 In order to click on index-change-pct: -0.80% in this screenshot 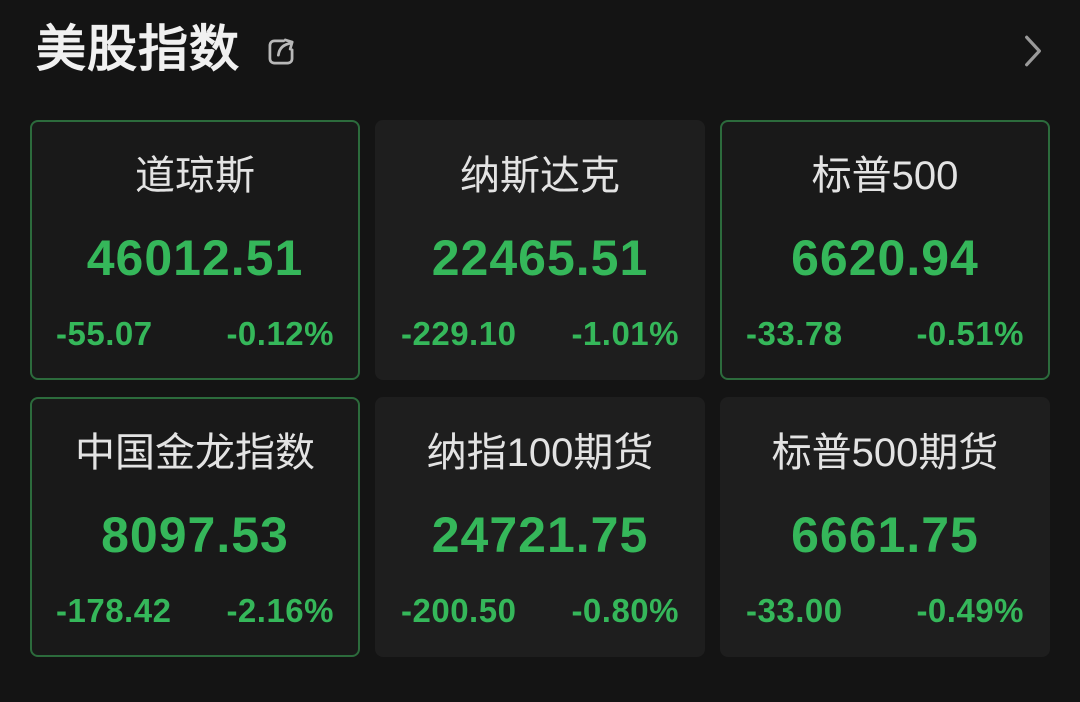, I will do `click(625, 610)`.